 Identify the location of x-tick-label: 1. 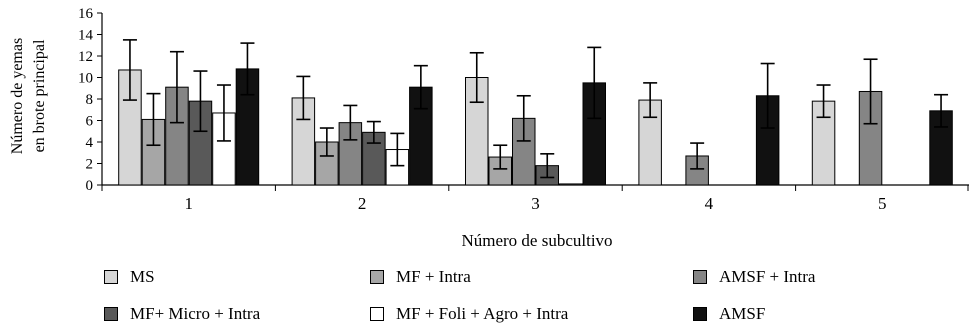
(188, 203).